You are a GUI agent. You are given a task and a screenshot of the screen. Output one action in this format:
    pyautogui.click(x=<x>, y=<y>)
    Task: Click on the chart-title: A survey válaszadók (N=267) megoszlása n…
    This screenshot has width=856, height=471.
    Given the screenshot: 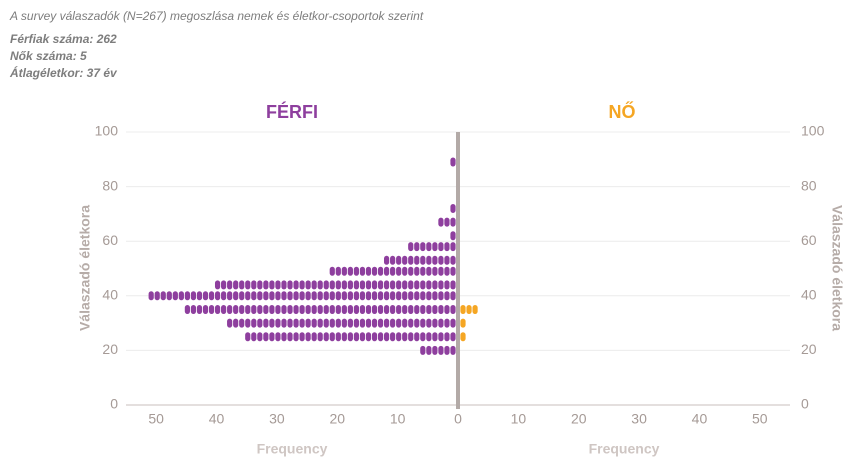 What is the action you would take?
    pyautogui.click(x=216, y=16)
    